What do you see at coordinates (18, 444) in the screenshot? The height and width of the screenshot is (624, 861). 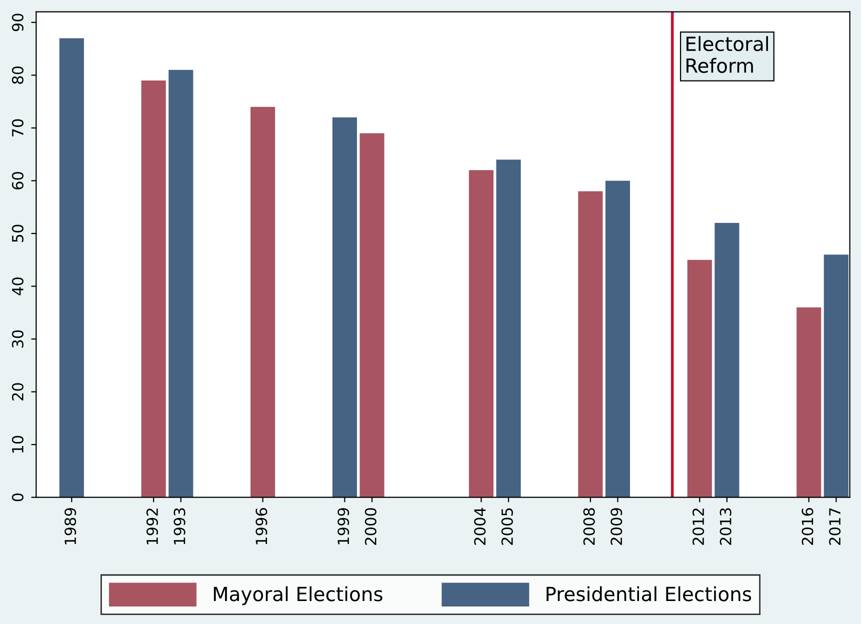 I see `y-tick-label: 10` at bounding box center [18, 444].